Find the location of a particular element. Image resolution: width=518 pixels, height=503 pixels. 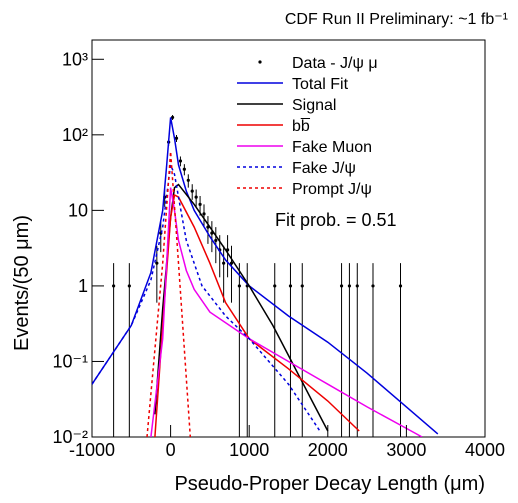

y-tick-label: 10² is located at coordinates (75, 135).